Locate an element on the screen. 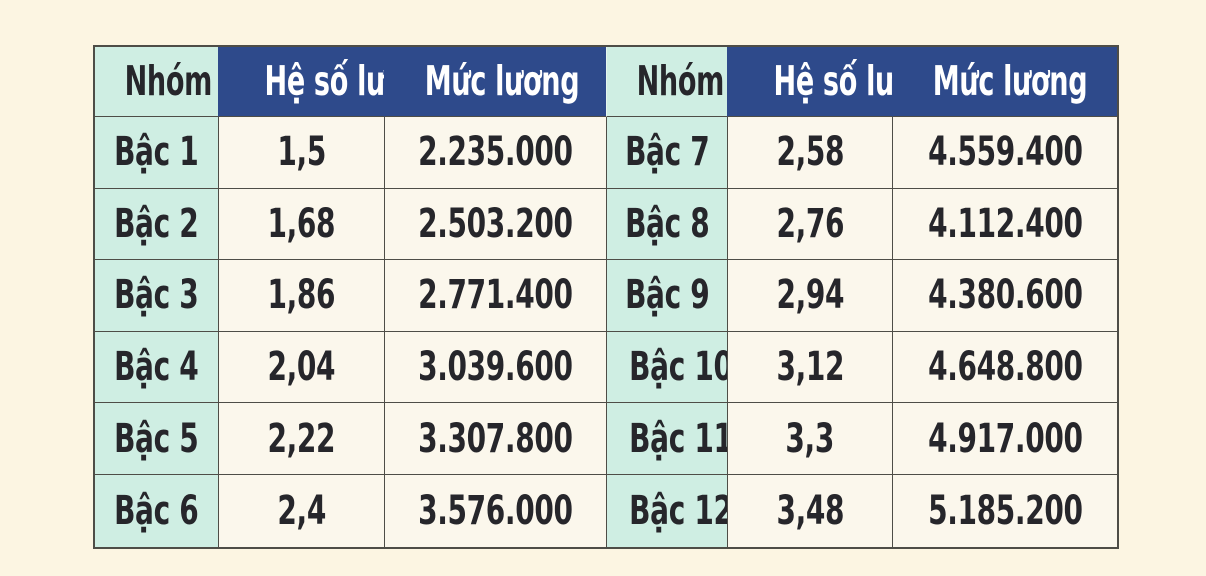 The image size is (1206, 576). coefficient-cell: 1,86 is located at coordinates (302, 296).